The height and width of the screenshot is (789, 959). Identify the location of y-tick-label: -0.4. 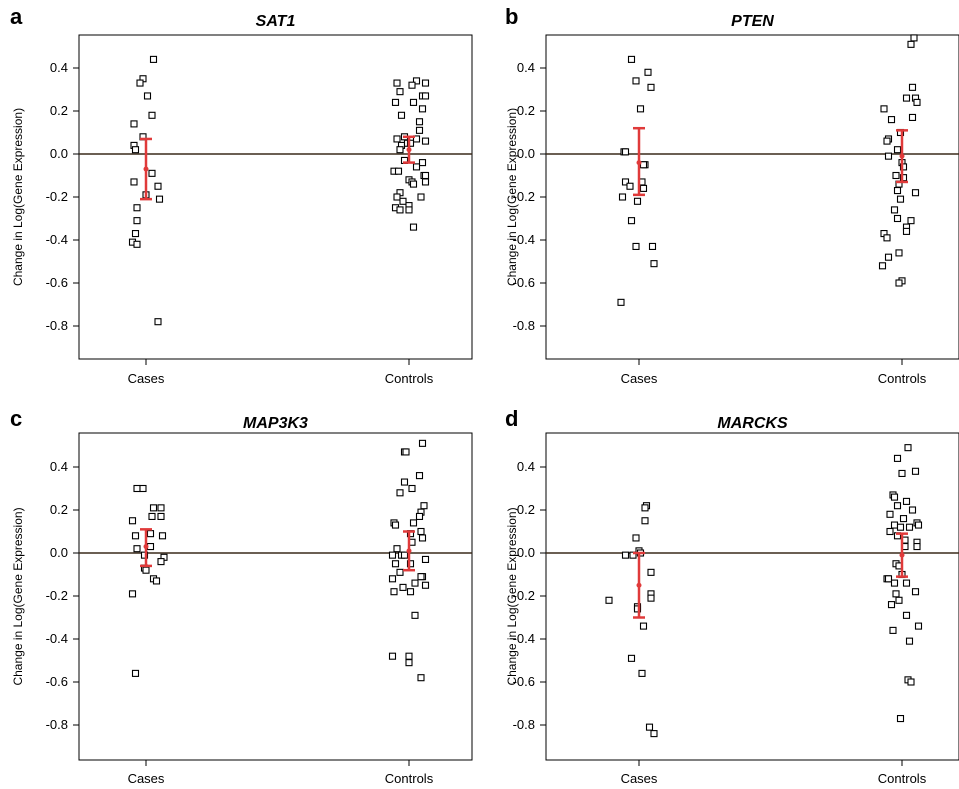
(57, 638).